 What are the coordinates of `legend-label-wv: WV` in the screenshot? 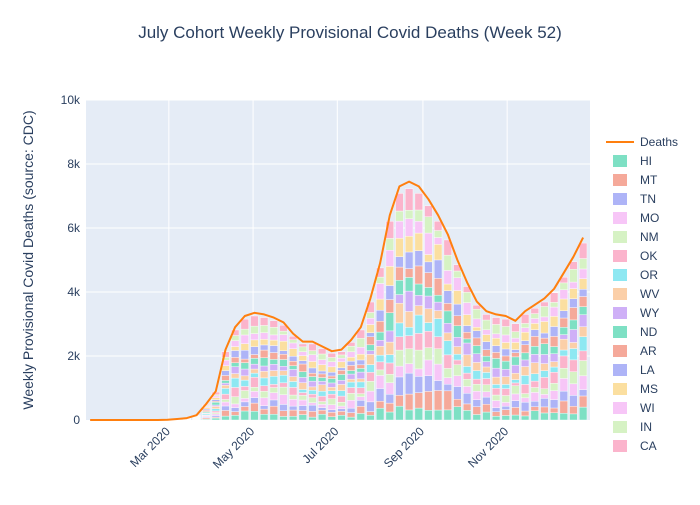 It's located at (649, 294).